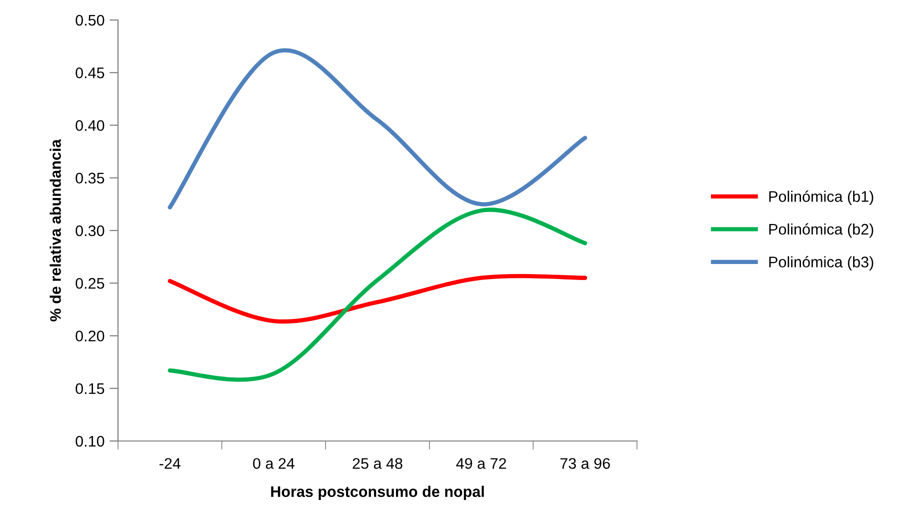  What do you see at coordinates (170, 463) in the screenshot?
I see `x-tick-label: -24` at bounding box center [170, 463].